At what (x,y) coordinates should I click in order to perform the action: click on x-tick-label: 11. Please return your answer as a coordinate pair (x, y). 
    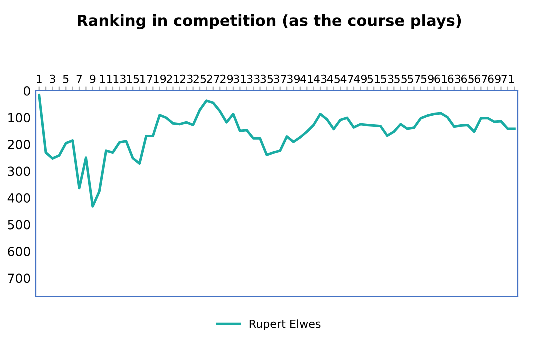
    Looking at the image, I should click on (106, 79).